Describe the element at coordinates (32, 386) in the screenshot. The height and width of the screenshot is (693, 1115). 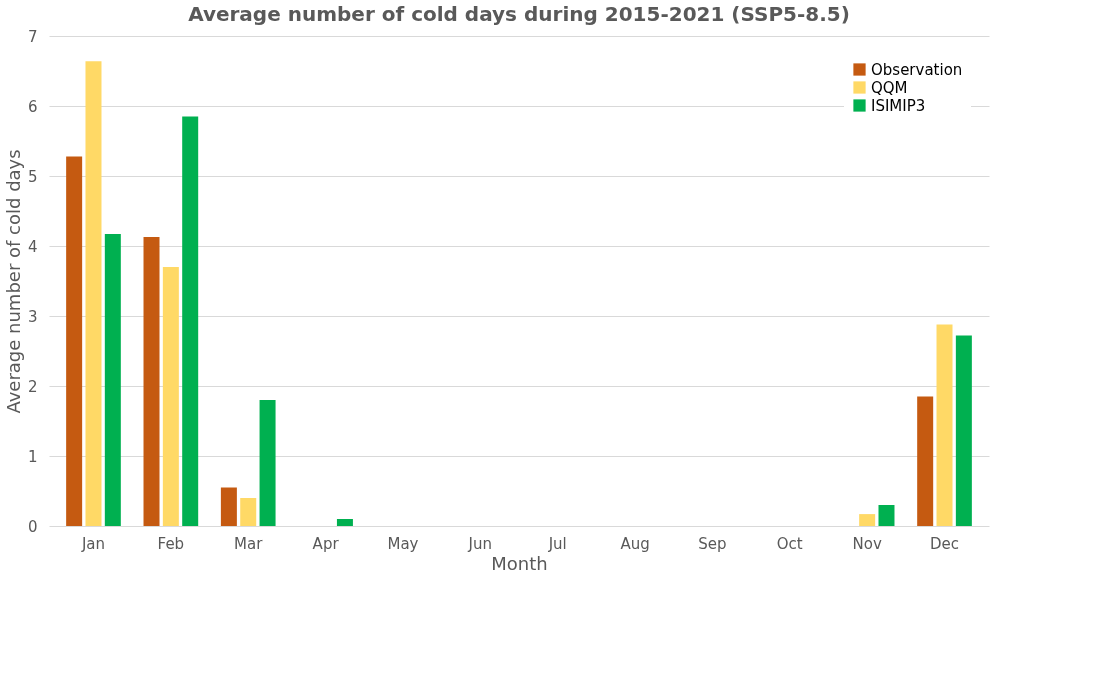
I see `y-tick-label: 2` at that location.